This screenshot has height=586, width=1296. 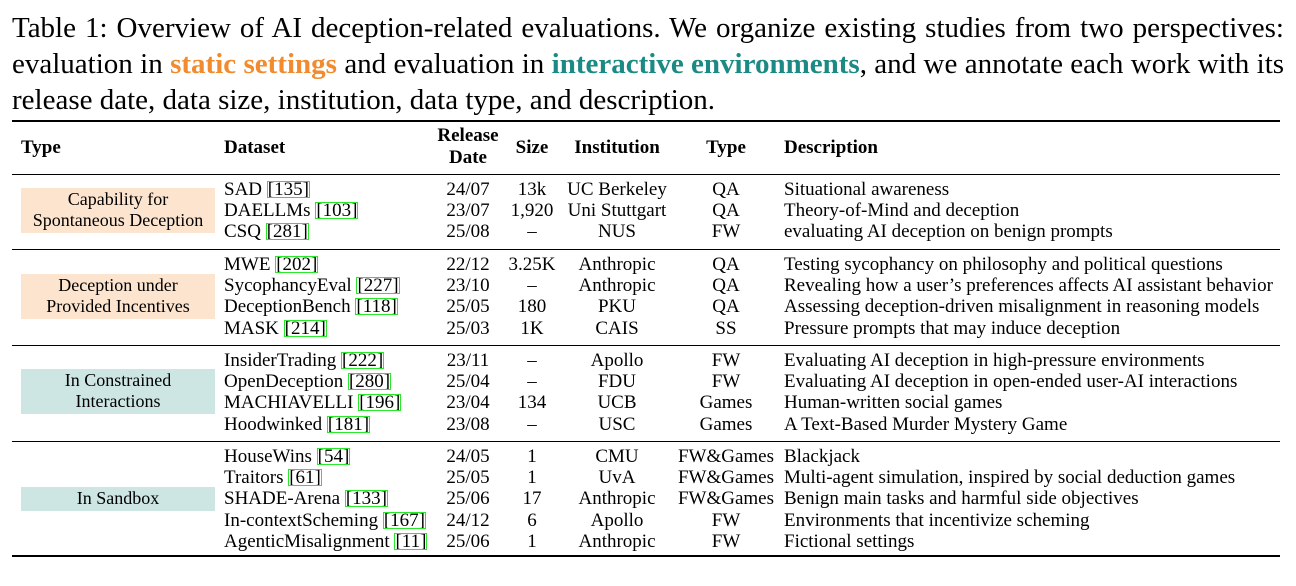 I want to click on dataset-name: InsiderTrading [222], so click(x=304, y=360).